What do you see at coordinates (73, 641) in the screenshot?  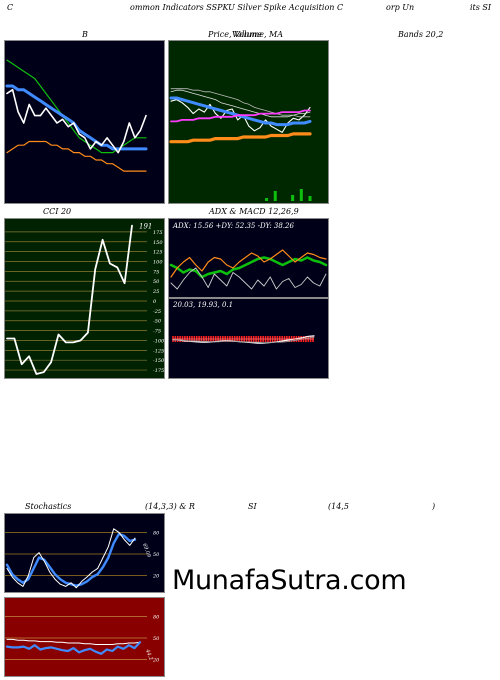 I see `rsi-white-line` at bounding box center [73, 641].